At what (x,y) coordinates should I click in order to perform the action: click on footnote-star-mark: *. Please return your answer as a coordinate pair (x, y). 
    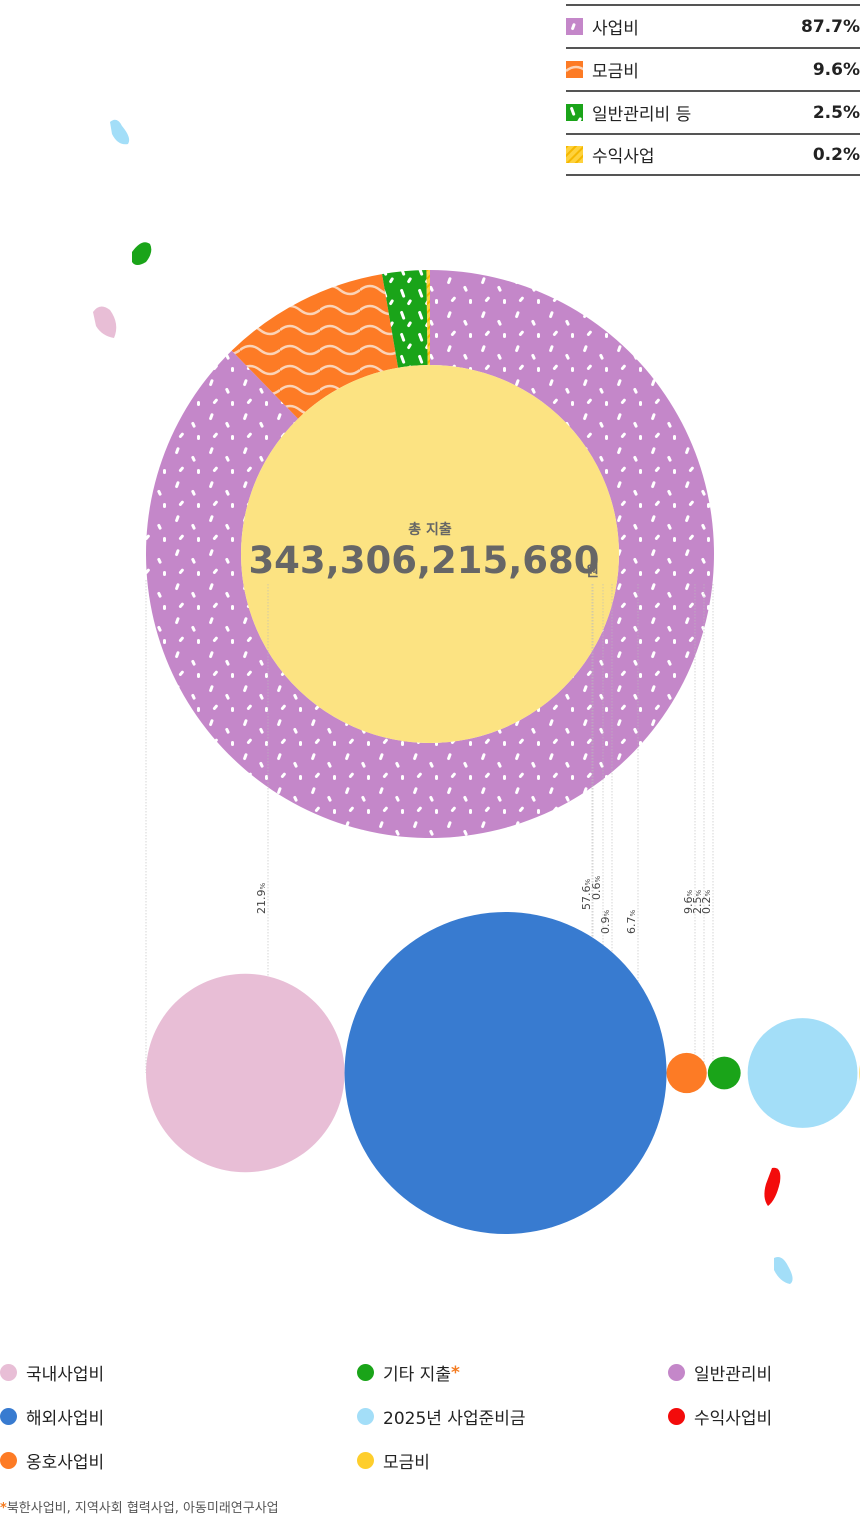
    Looking at the image, I should click on (455, 1372).